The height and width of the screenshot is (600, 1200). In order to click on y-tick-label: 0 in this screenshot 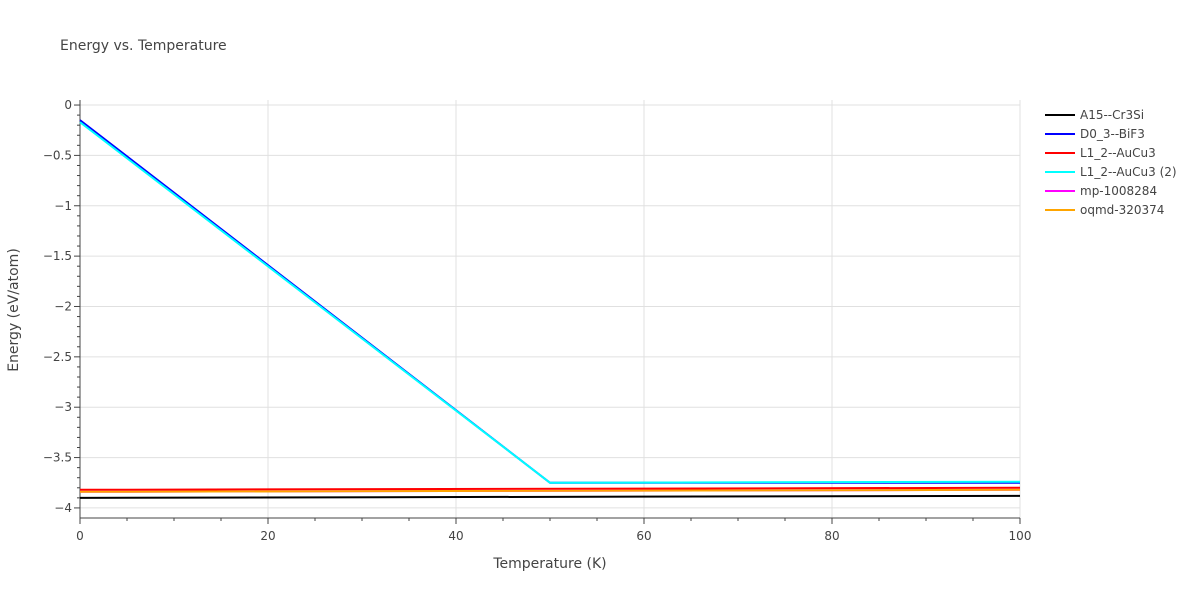, I will do `click(68, 105)`.